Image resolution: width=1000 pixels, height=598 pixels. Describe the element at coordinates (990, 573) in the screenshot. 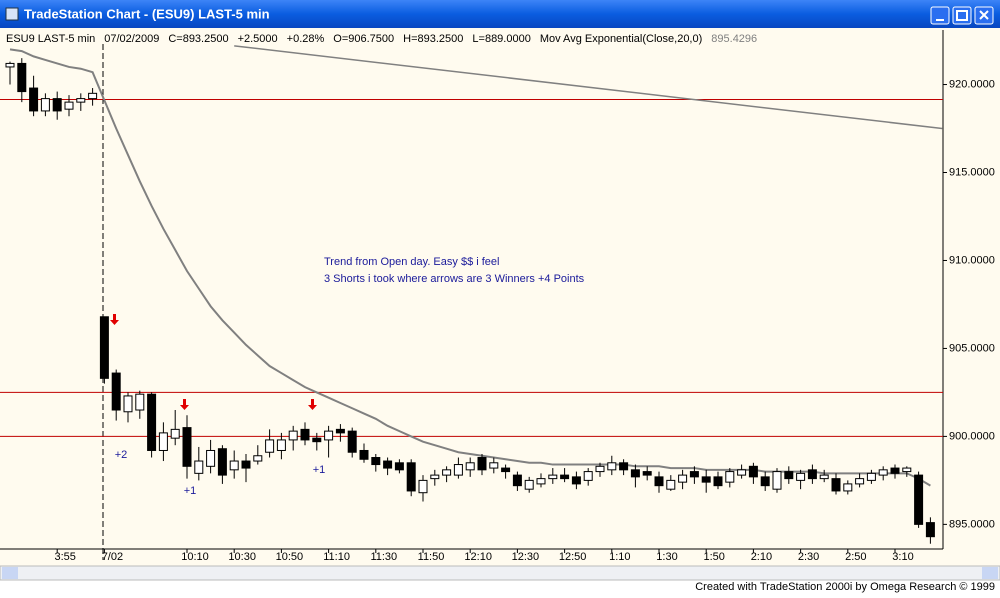

I see `scroll-right` at that location.